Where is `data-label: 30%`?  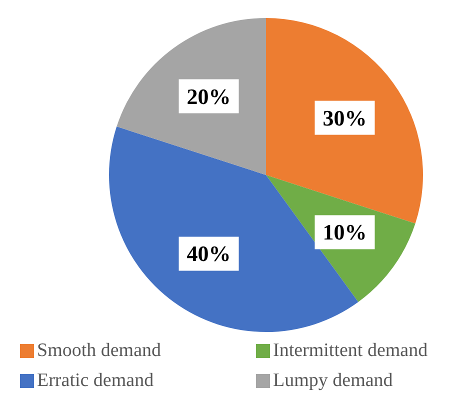
data-label: 30% is located at coordinates (344, 117).